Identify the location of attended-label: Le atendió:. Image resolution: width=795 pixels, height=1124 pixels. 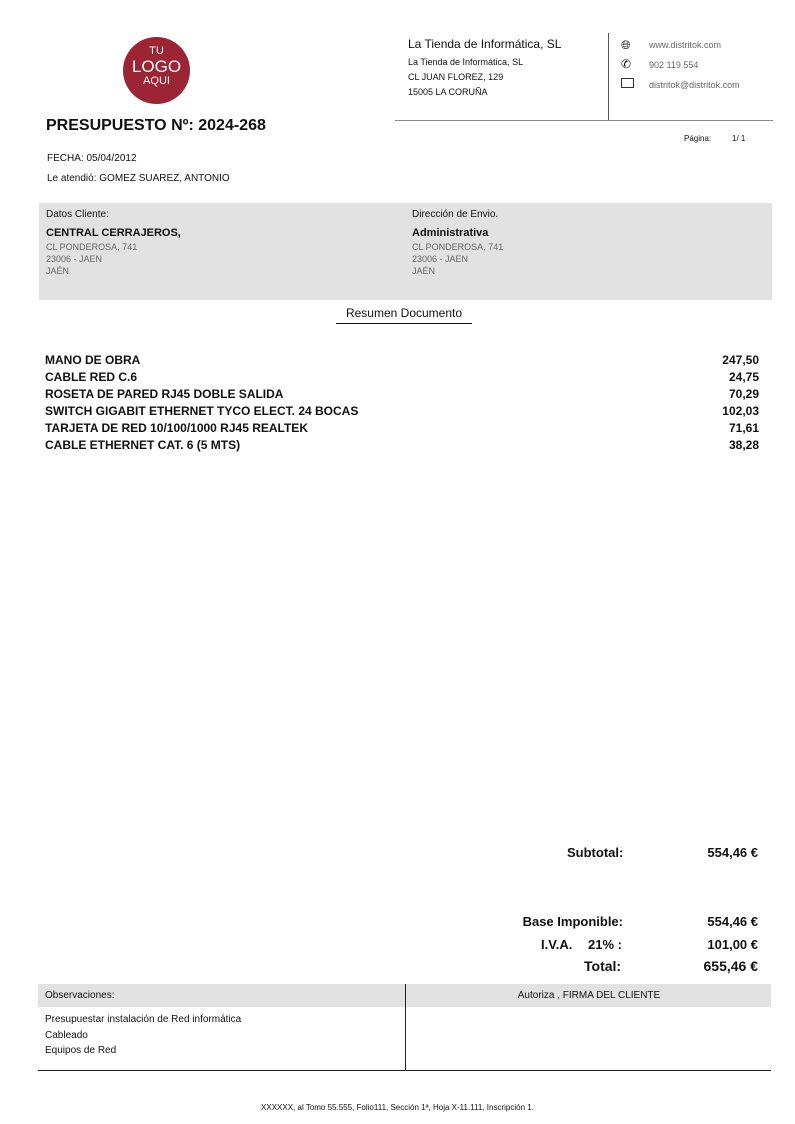
(72, 178).